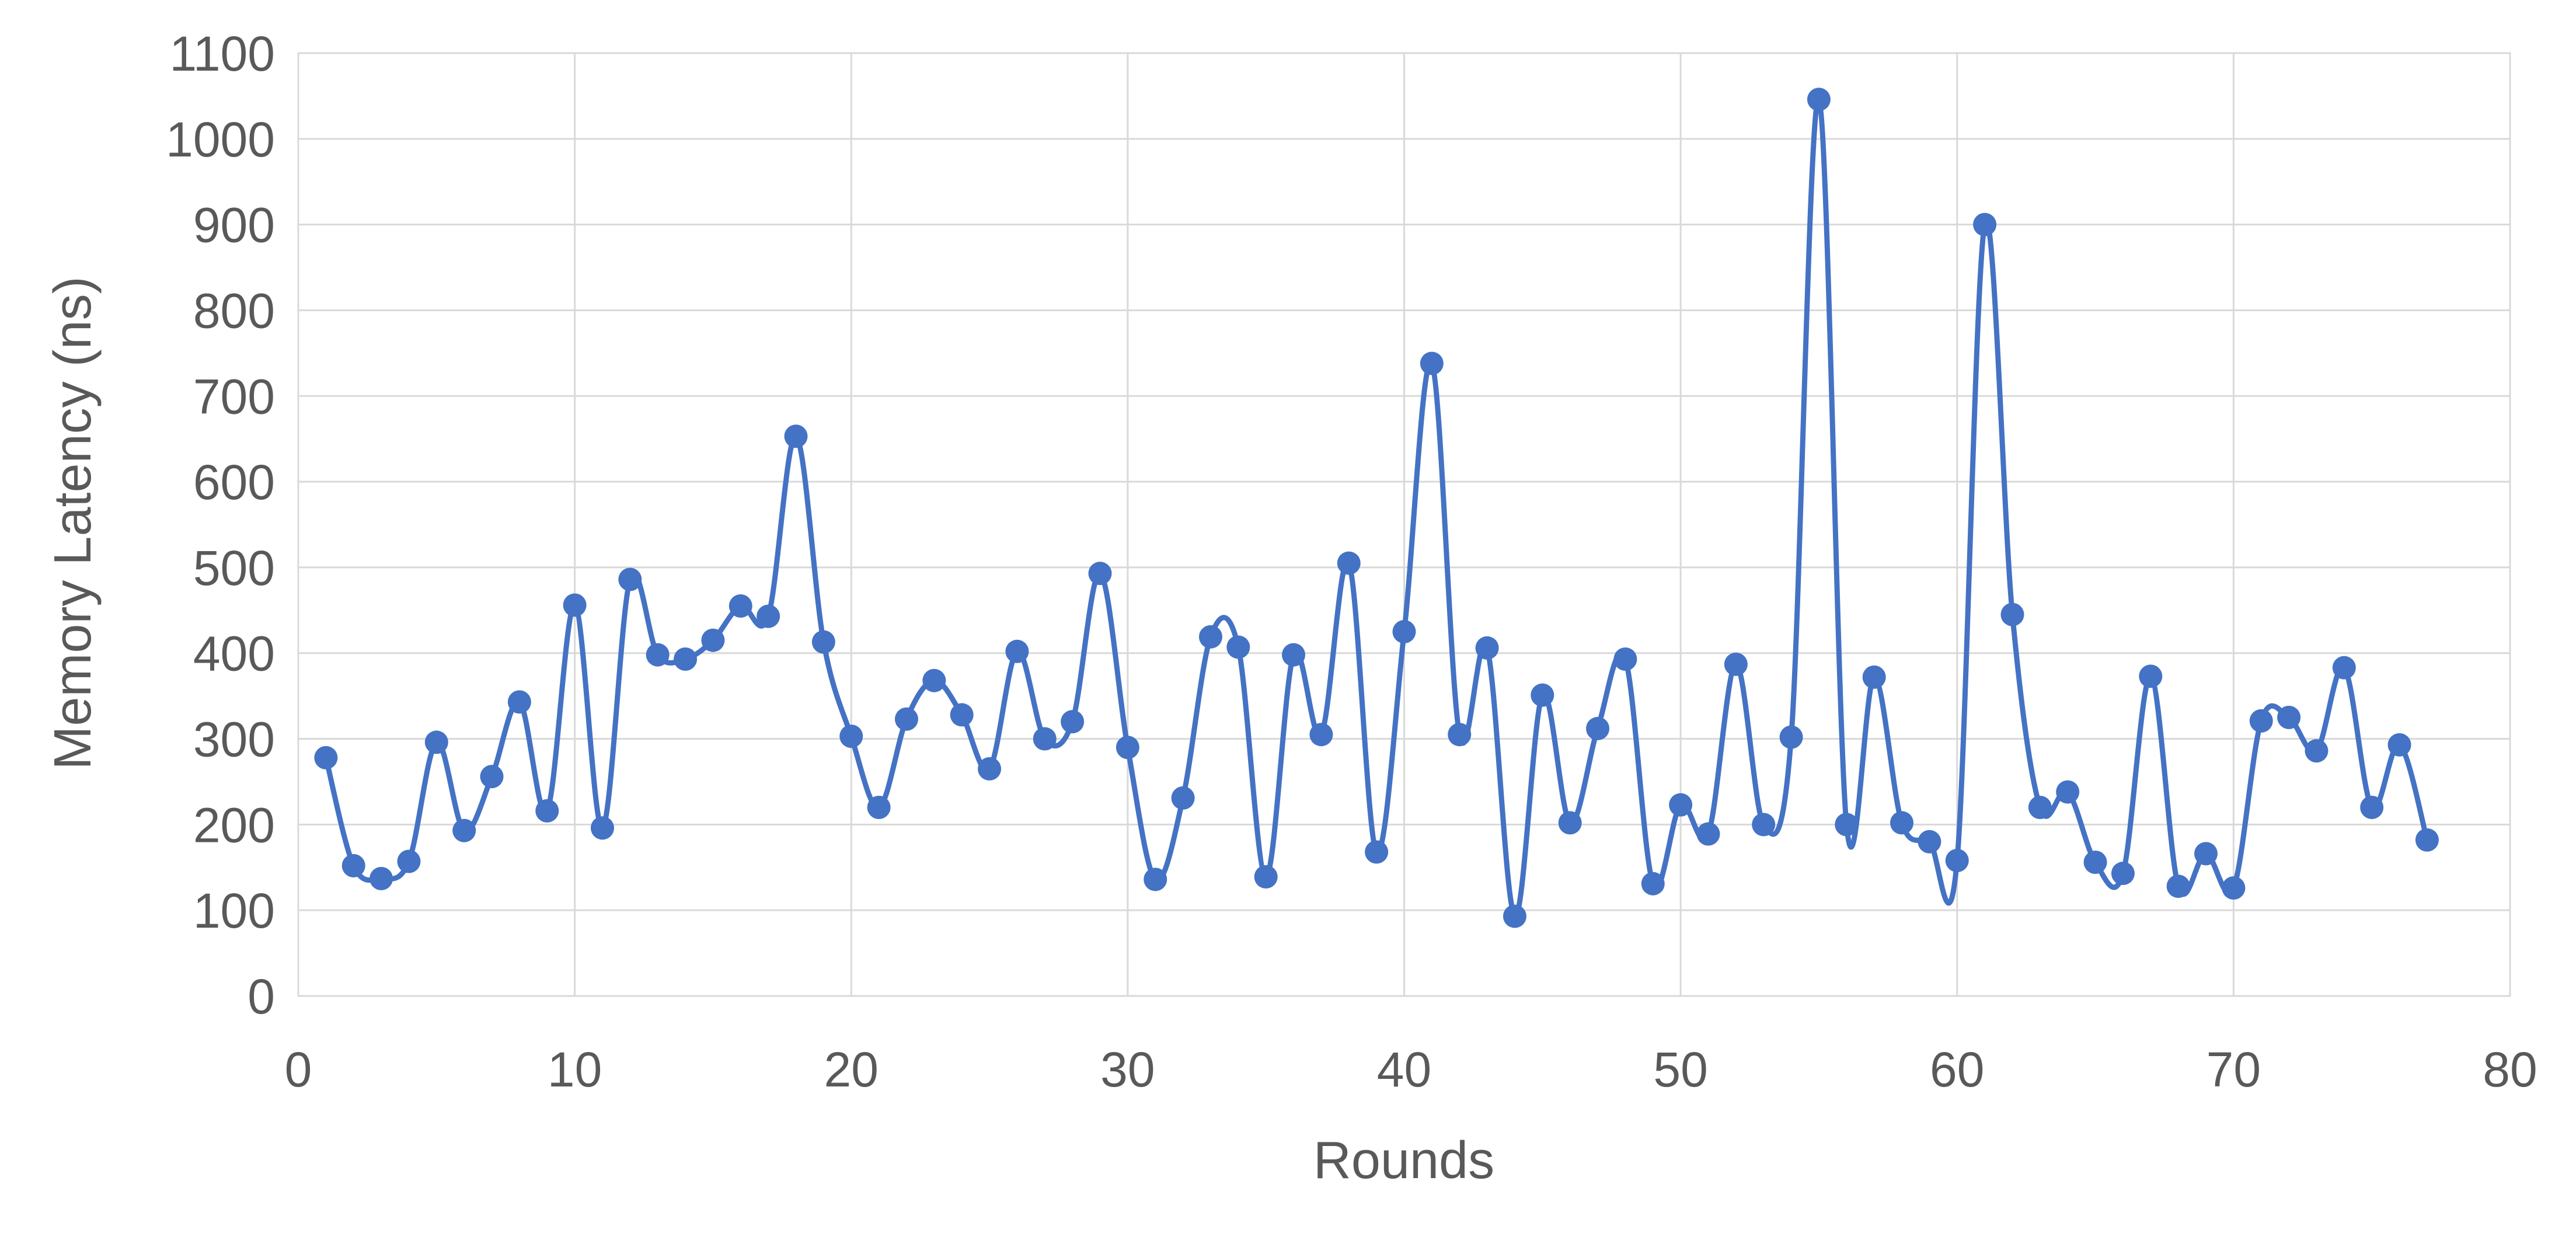 This screenshot has width=2576, height=1233. What do you see at coordinates (234, 739) in the screenshot?
I see `y-tick-label: 300` at bounding box center [234, 739].